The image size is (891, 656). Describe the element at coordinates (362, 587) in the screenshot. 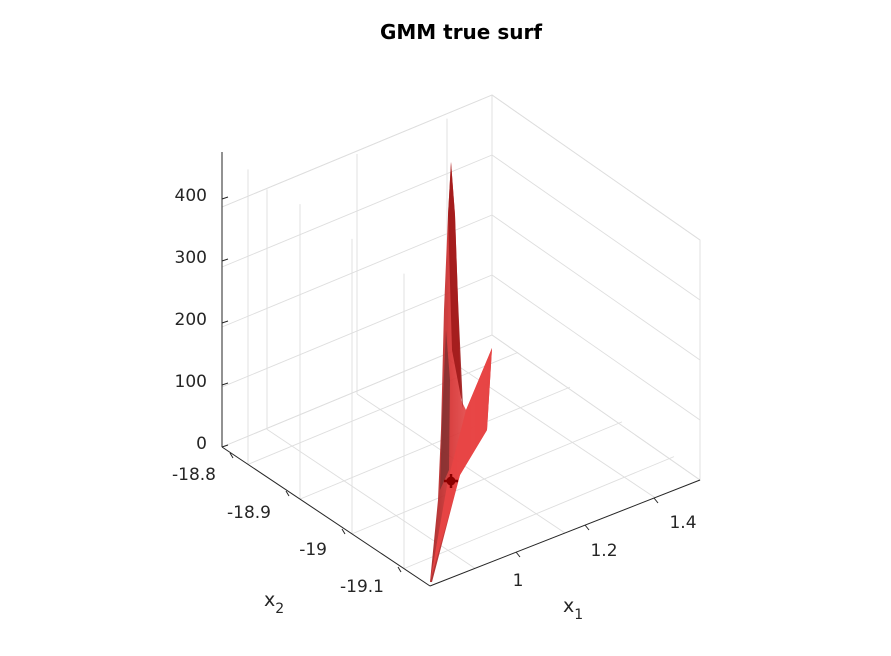

I see `y-tick-label: -19.1` at that location.